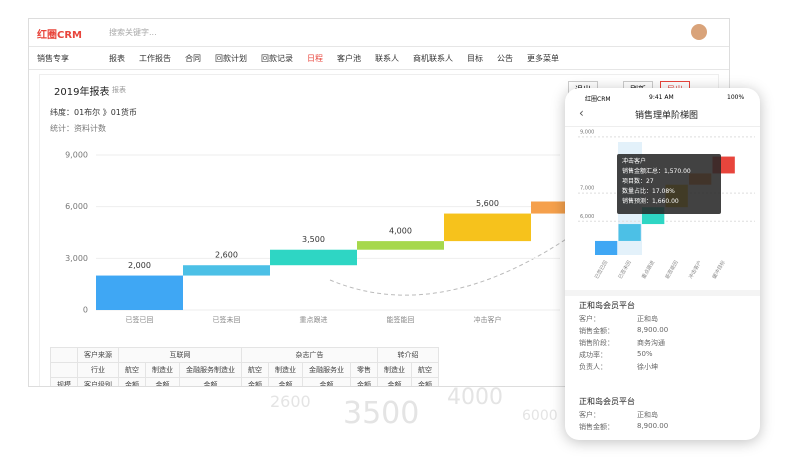  What do you see at coordinates (119, 90) in the screenshot?
I see `report-tag: 报表` at bounding box center [119, 90].